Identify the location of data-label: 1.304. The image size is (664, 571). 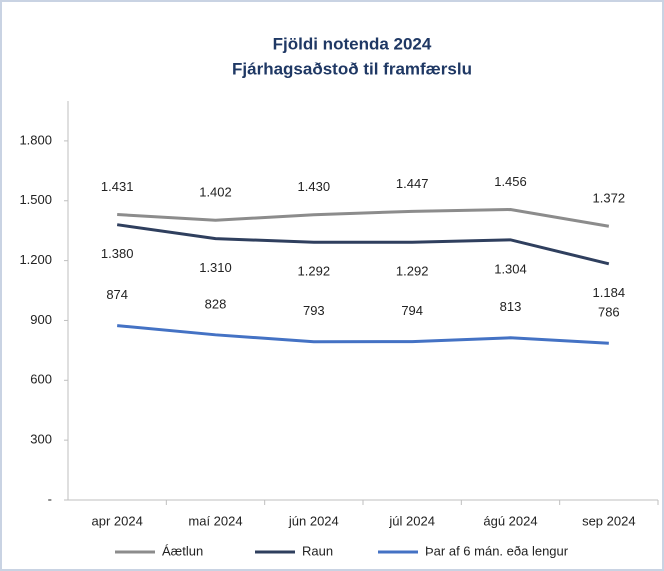
(510, 268).